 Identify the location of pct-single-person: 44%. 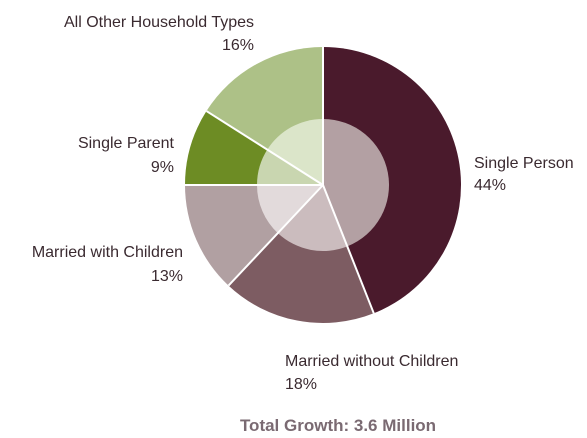
(490, 185).